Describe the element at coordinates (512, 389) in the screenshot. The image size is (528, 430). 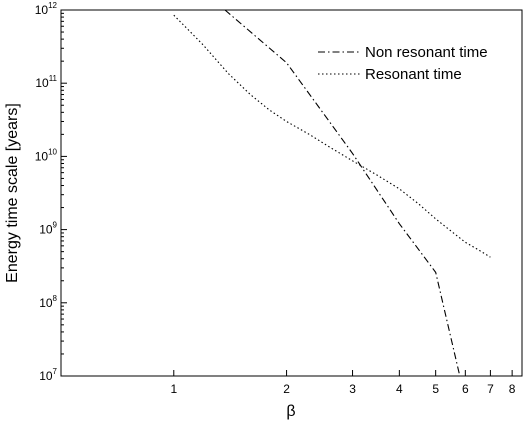
I see `x-tick-label: 8` at that location.